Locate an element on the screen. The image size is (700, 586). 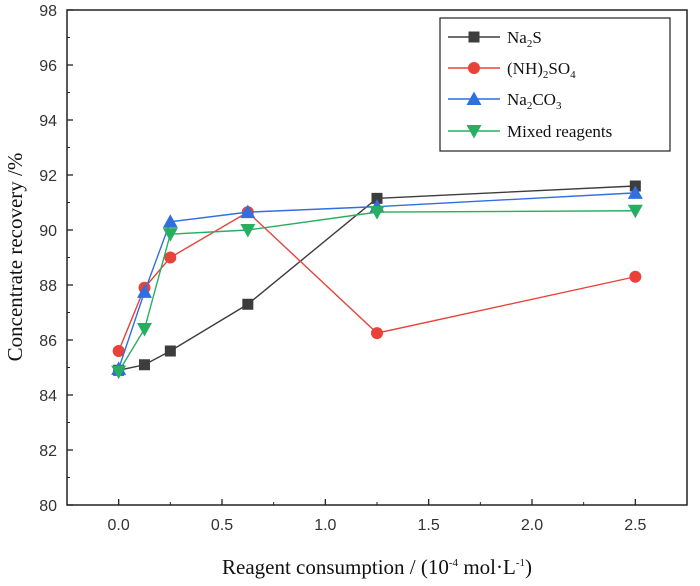
x-tick-label: 2.0 is located at coordinates (532, 525).